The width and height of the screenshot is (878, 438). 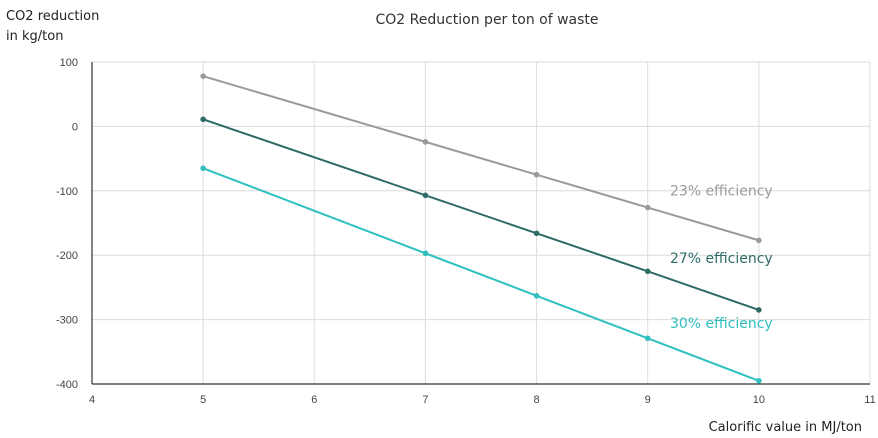 I want to click on y-tick-label: -300, so click(x=67, y=321).